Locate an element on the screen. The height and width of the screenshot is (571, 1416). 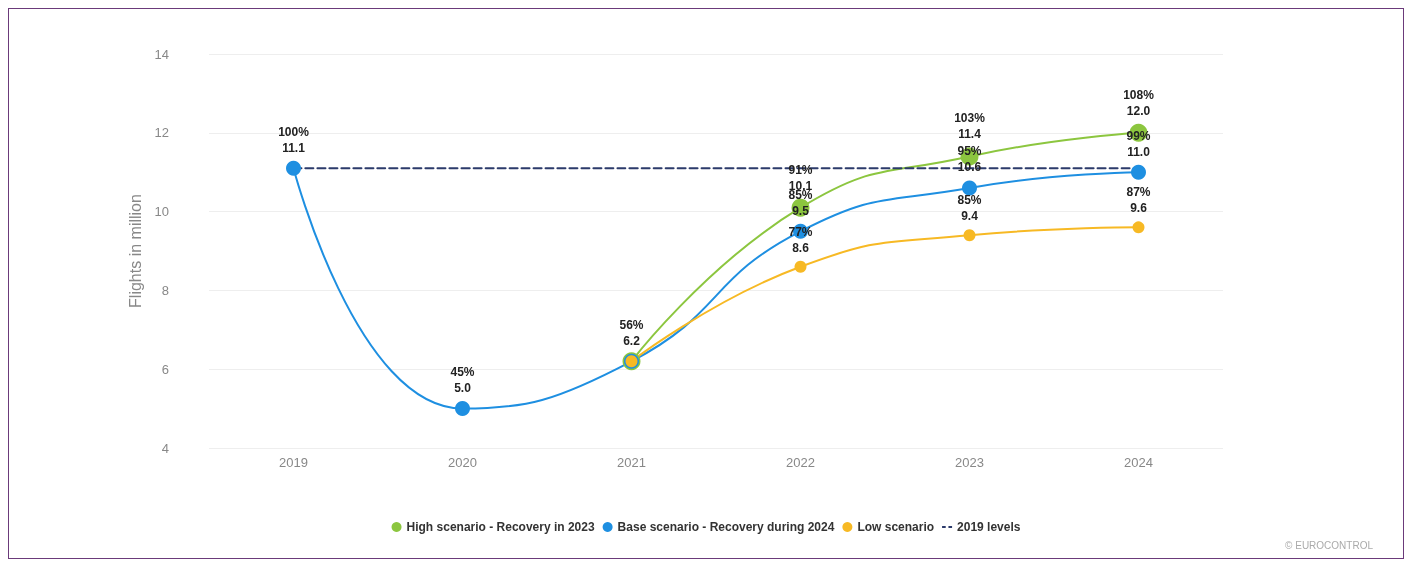
legend-label: Base scenario - Recovery during 2024 is located at coordinates (726, 527).